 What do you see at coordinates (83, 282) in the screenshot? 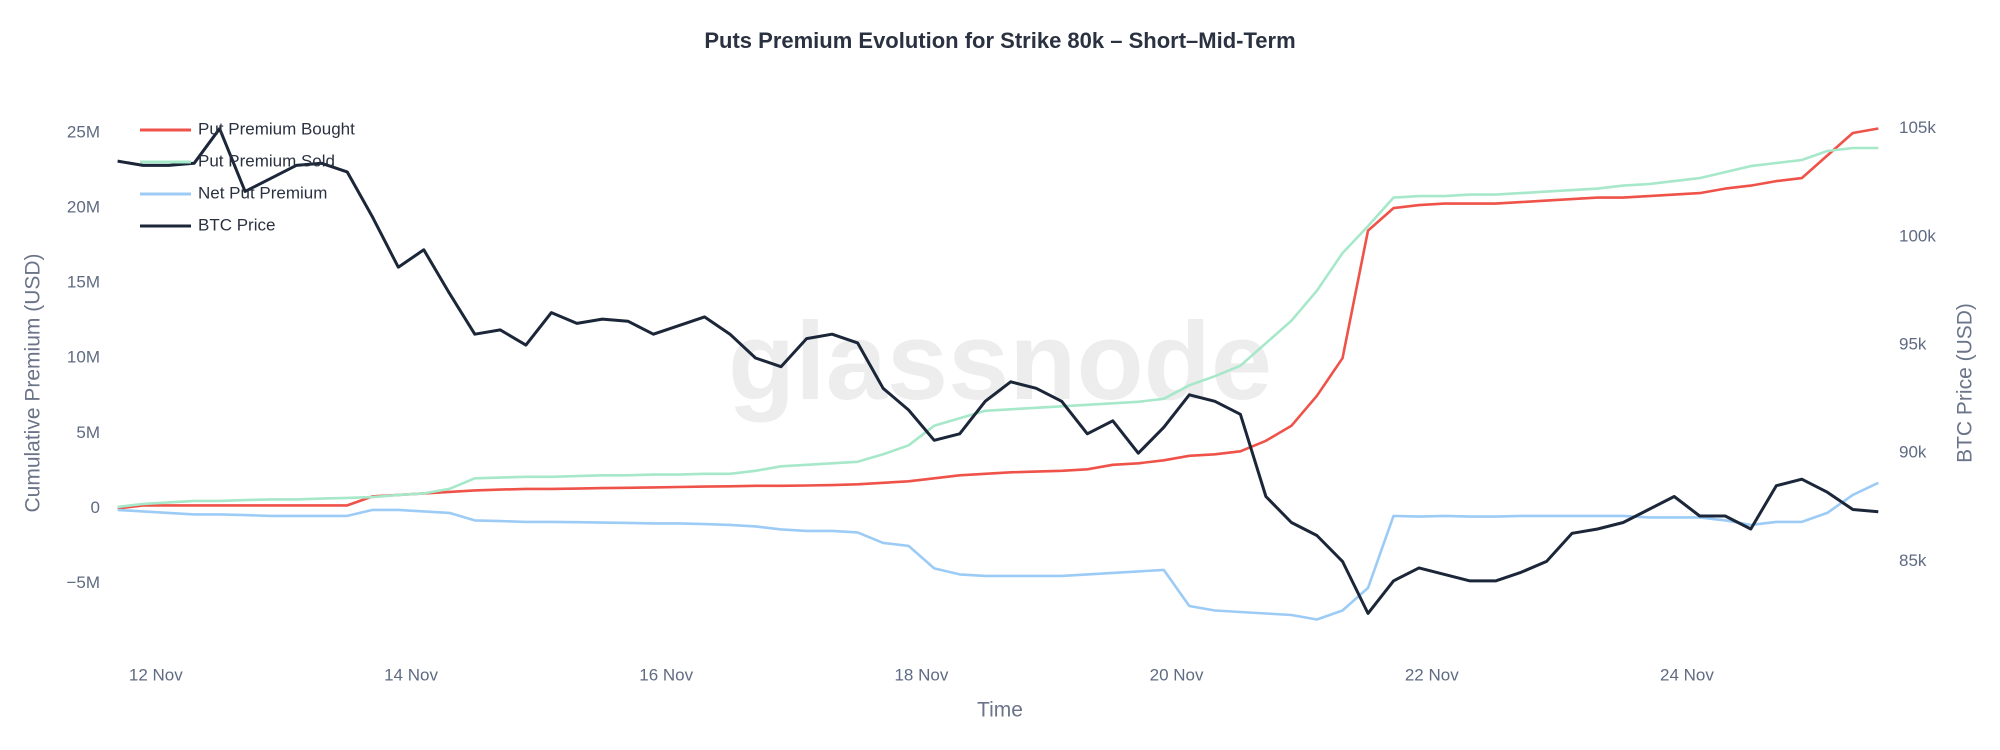
I see `y-tick-label: 15M` at bounding box center [83, 282].